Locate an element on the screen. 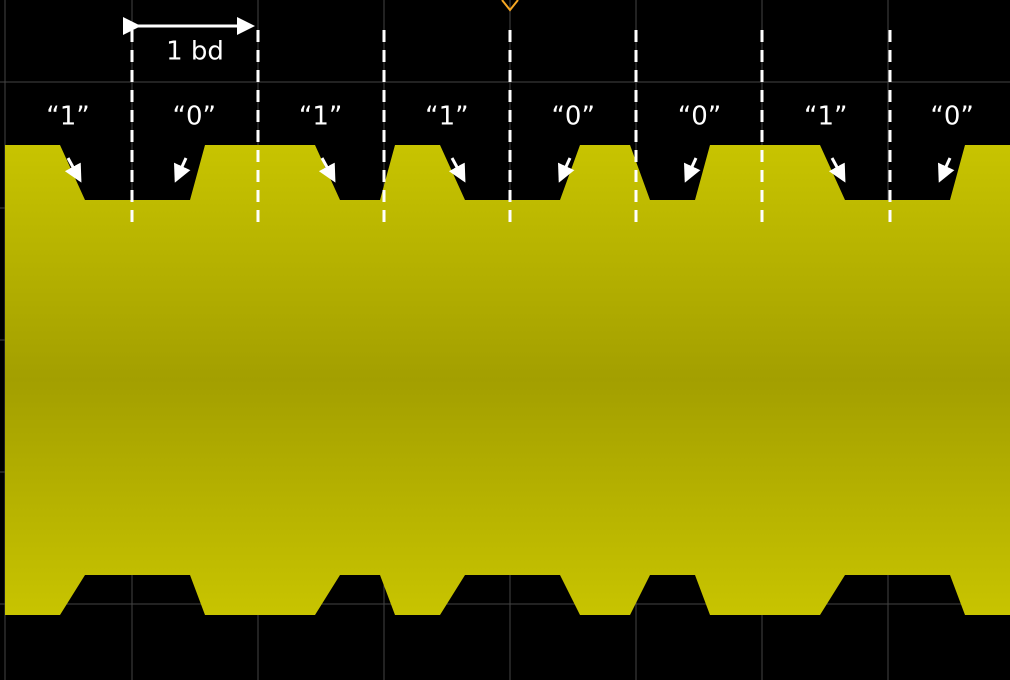  trigger-marker is located at coordinates (510, 6).